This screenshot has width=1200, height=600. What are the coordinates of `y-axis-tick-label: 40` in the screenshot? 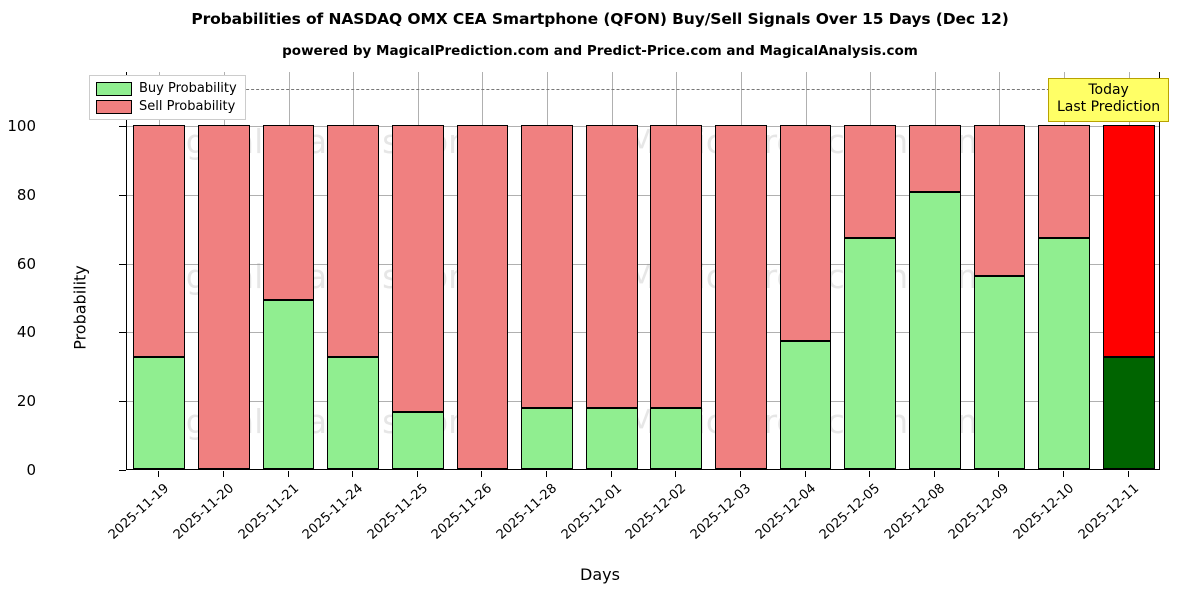 It's located at (26, 332).